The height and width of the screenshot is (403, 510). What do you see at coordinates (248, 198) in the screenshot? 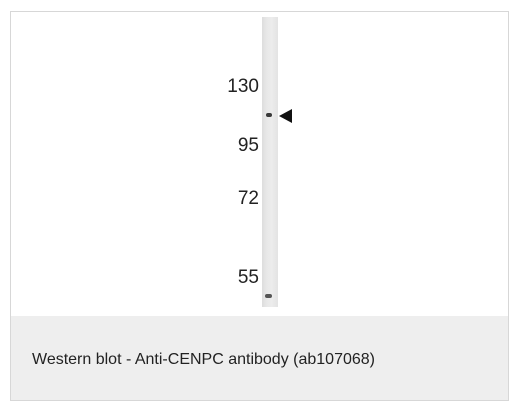
I see `marker-label-72: 72` at bounding box center [248, 198].